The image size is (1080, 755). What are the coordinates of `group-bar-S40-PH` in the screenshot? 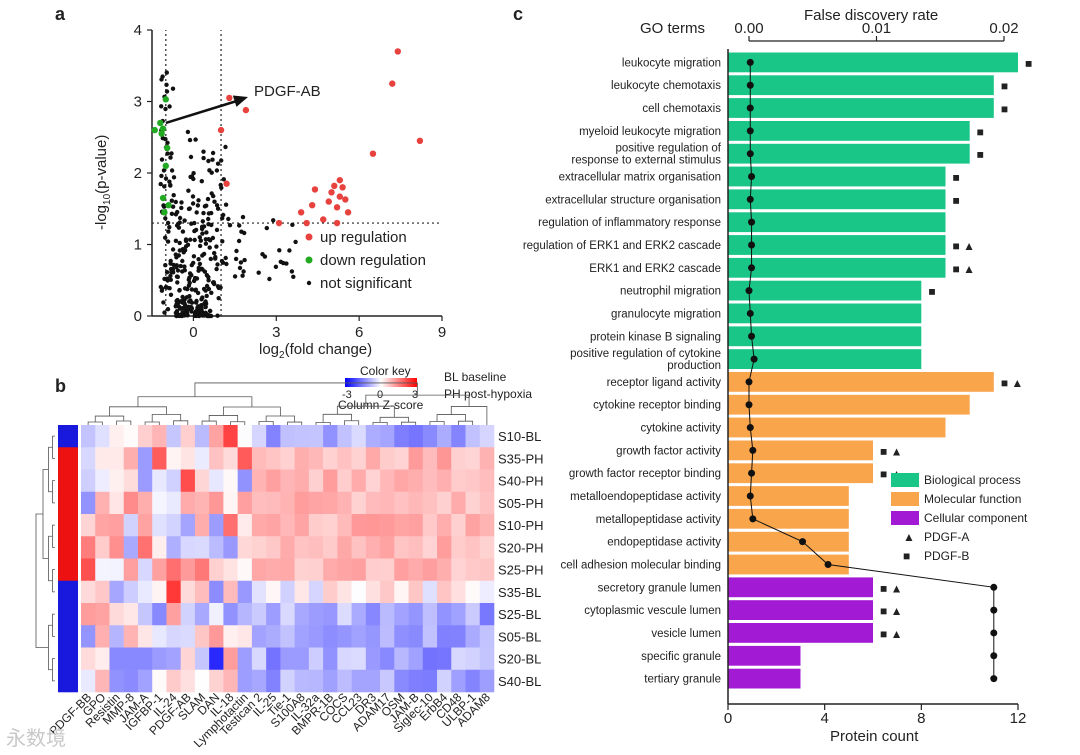 It's located at (68, 481).